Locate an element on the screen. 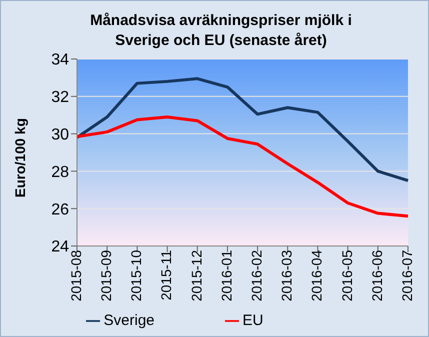  x-tick-label: 2016-04 is located at coordinates (316, 276).